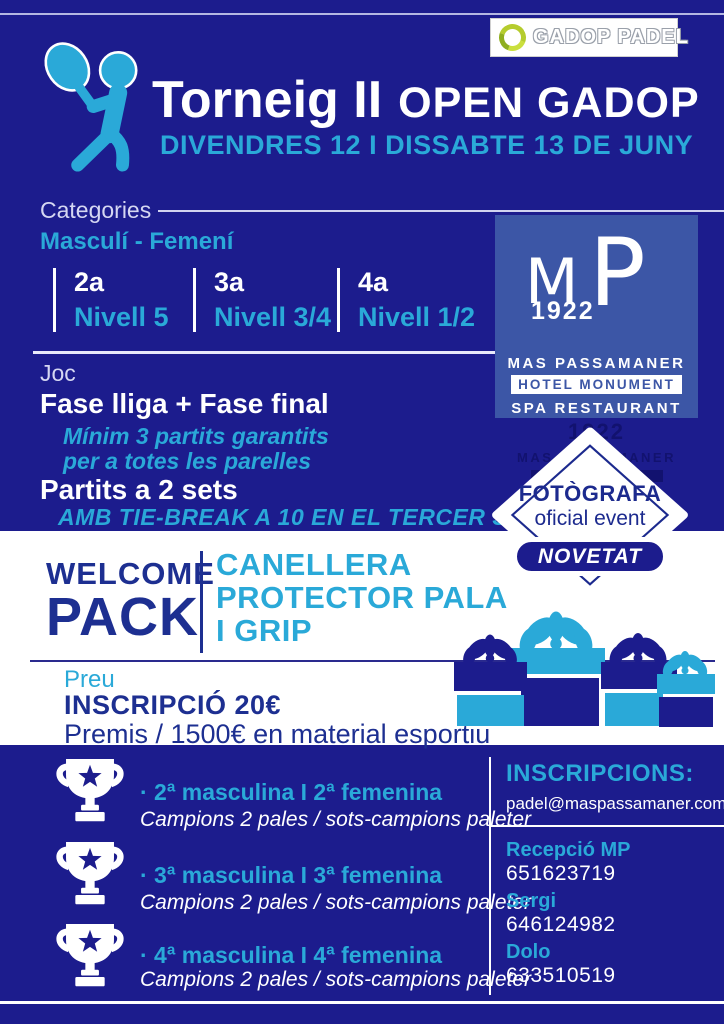  I want to click on joc-phase-line: Fase lliga + Fase final, so click(184, 403).